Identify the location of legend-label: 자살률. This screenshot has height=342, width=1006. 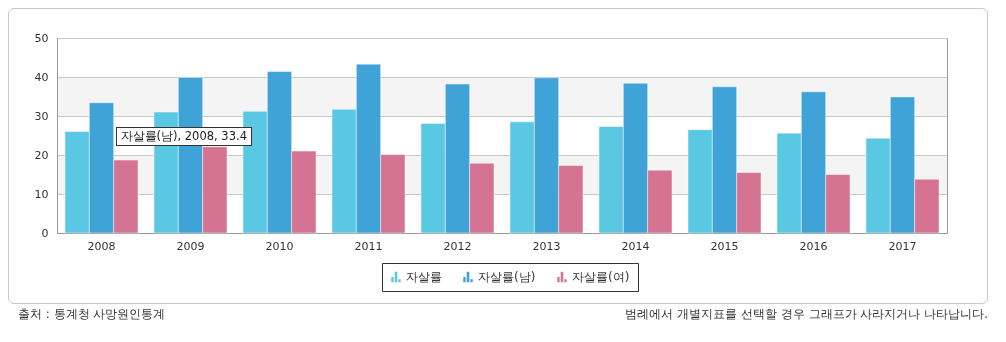
(424, 277).